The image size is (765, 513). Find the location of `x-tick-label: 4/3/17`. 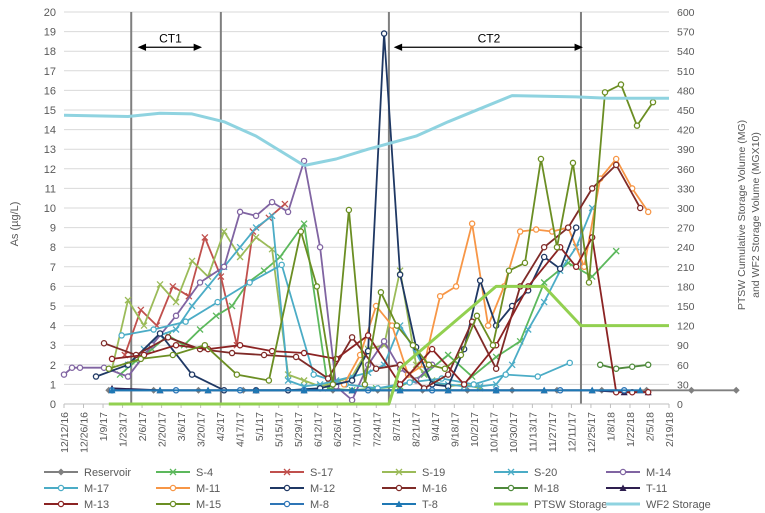

x-tick-label: 4/3/17 is located at coordinates (221, 426).